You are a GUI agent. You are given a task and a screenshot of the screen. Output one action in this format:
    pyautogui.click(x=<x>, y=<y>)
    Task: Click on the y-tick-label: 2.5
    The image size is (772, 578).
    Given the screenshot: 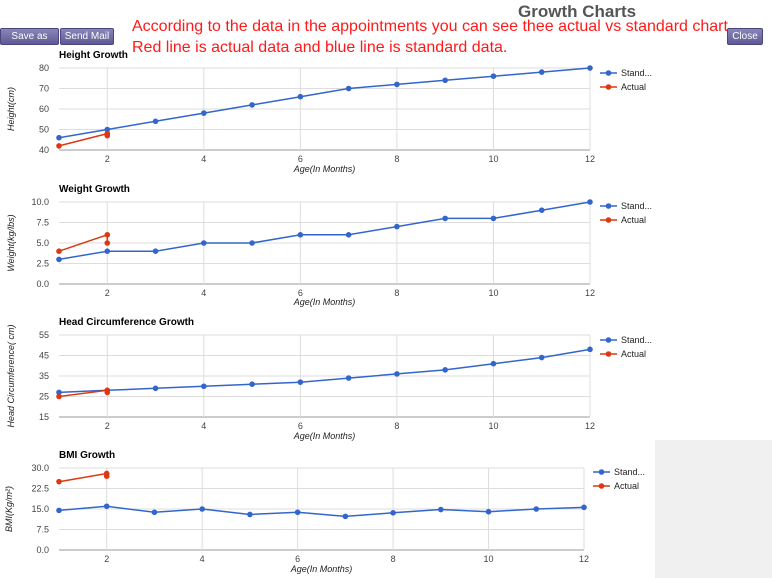 What is the action you would take?
    pyautogui.click(x=42, y=264)
    